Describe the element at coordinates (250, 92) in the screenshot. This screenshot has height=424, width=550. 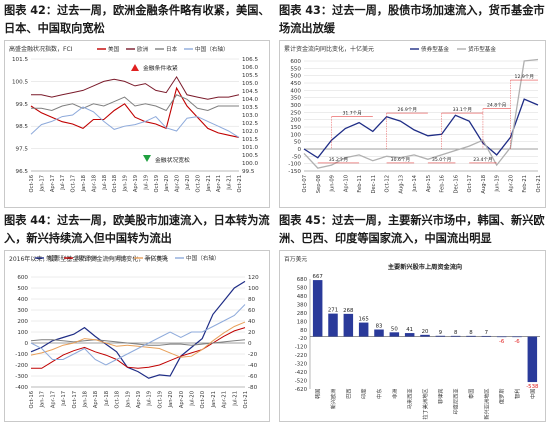
I see `y2-tick-label: 104.5` at that location.